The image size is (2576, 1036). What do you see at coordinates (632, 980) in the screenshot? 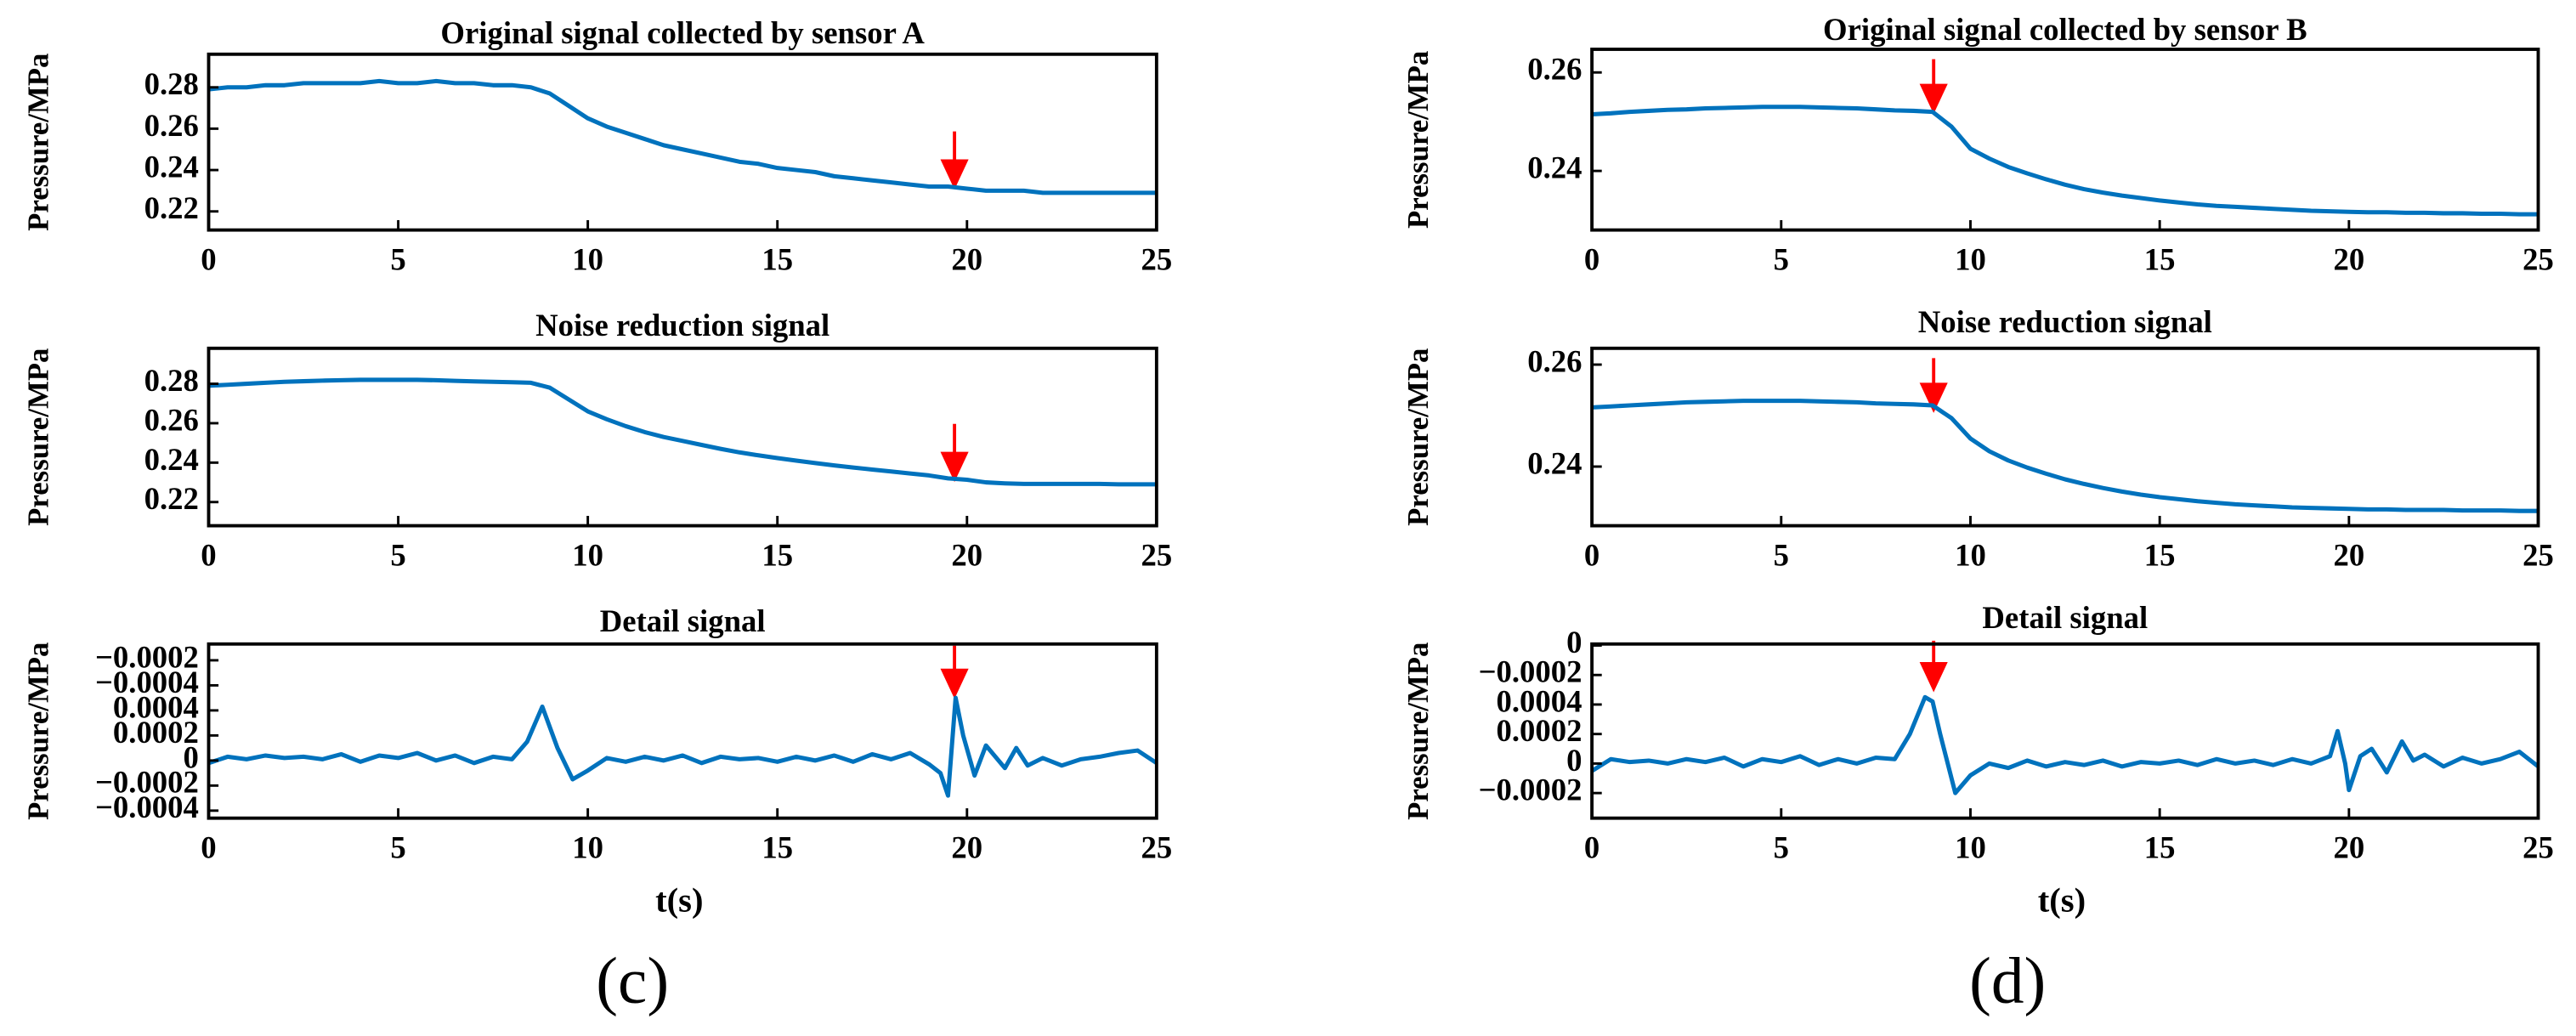
I see `panel-label: (c)` at bounding box center [632, 980].